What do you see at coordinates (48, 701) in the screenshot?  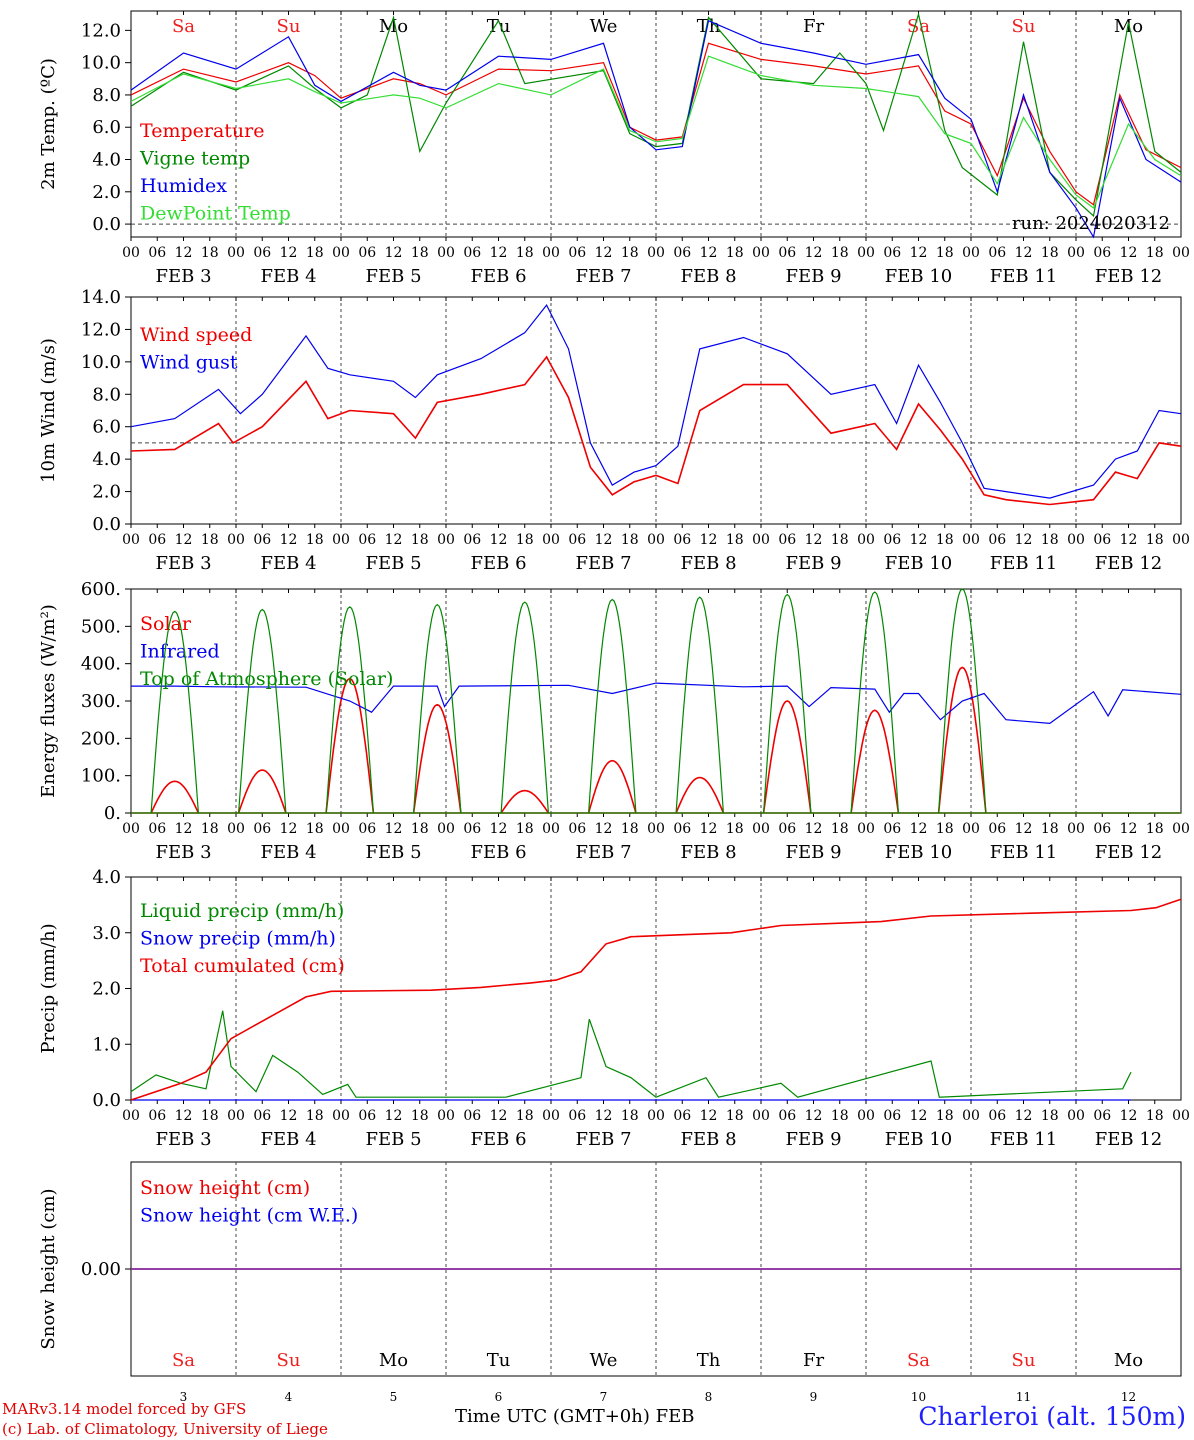 I see `y-axis-label: Energy fluxes (W/m²)` at bounding box center [48, 701].